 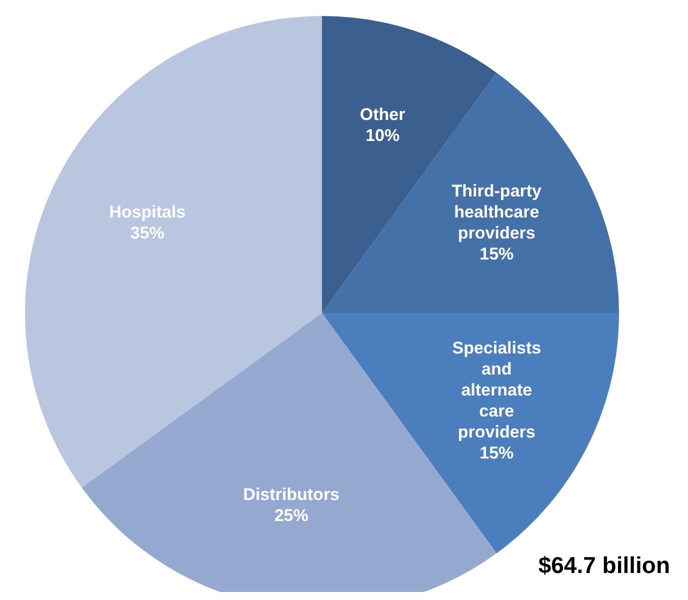 I want to click on slice-label: Hospitals, so click(x=147, y=212).